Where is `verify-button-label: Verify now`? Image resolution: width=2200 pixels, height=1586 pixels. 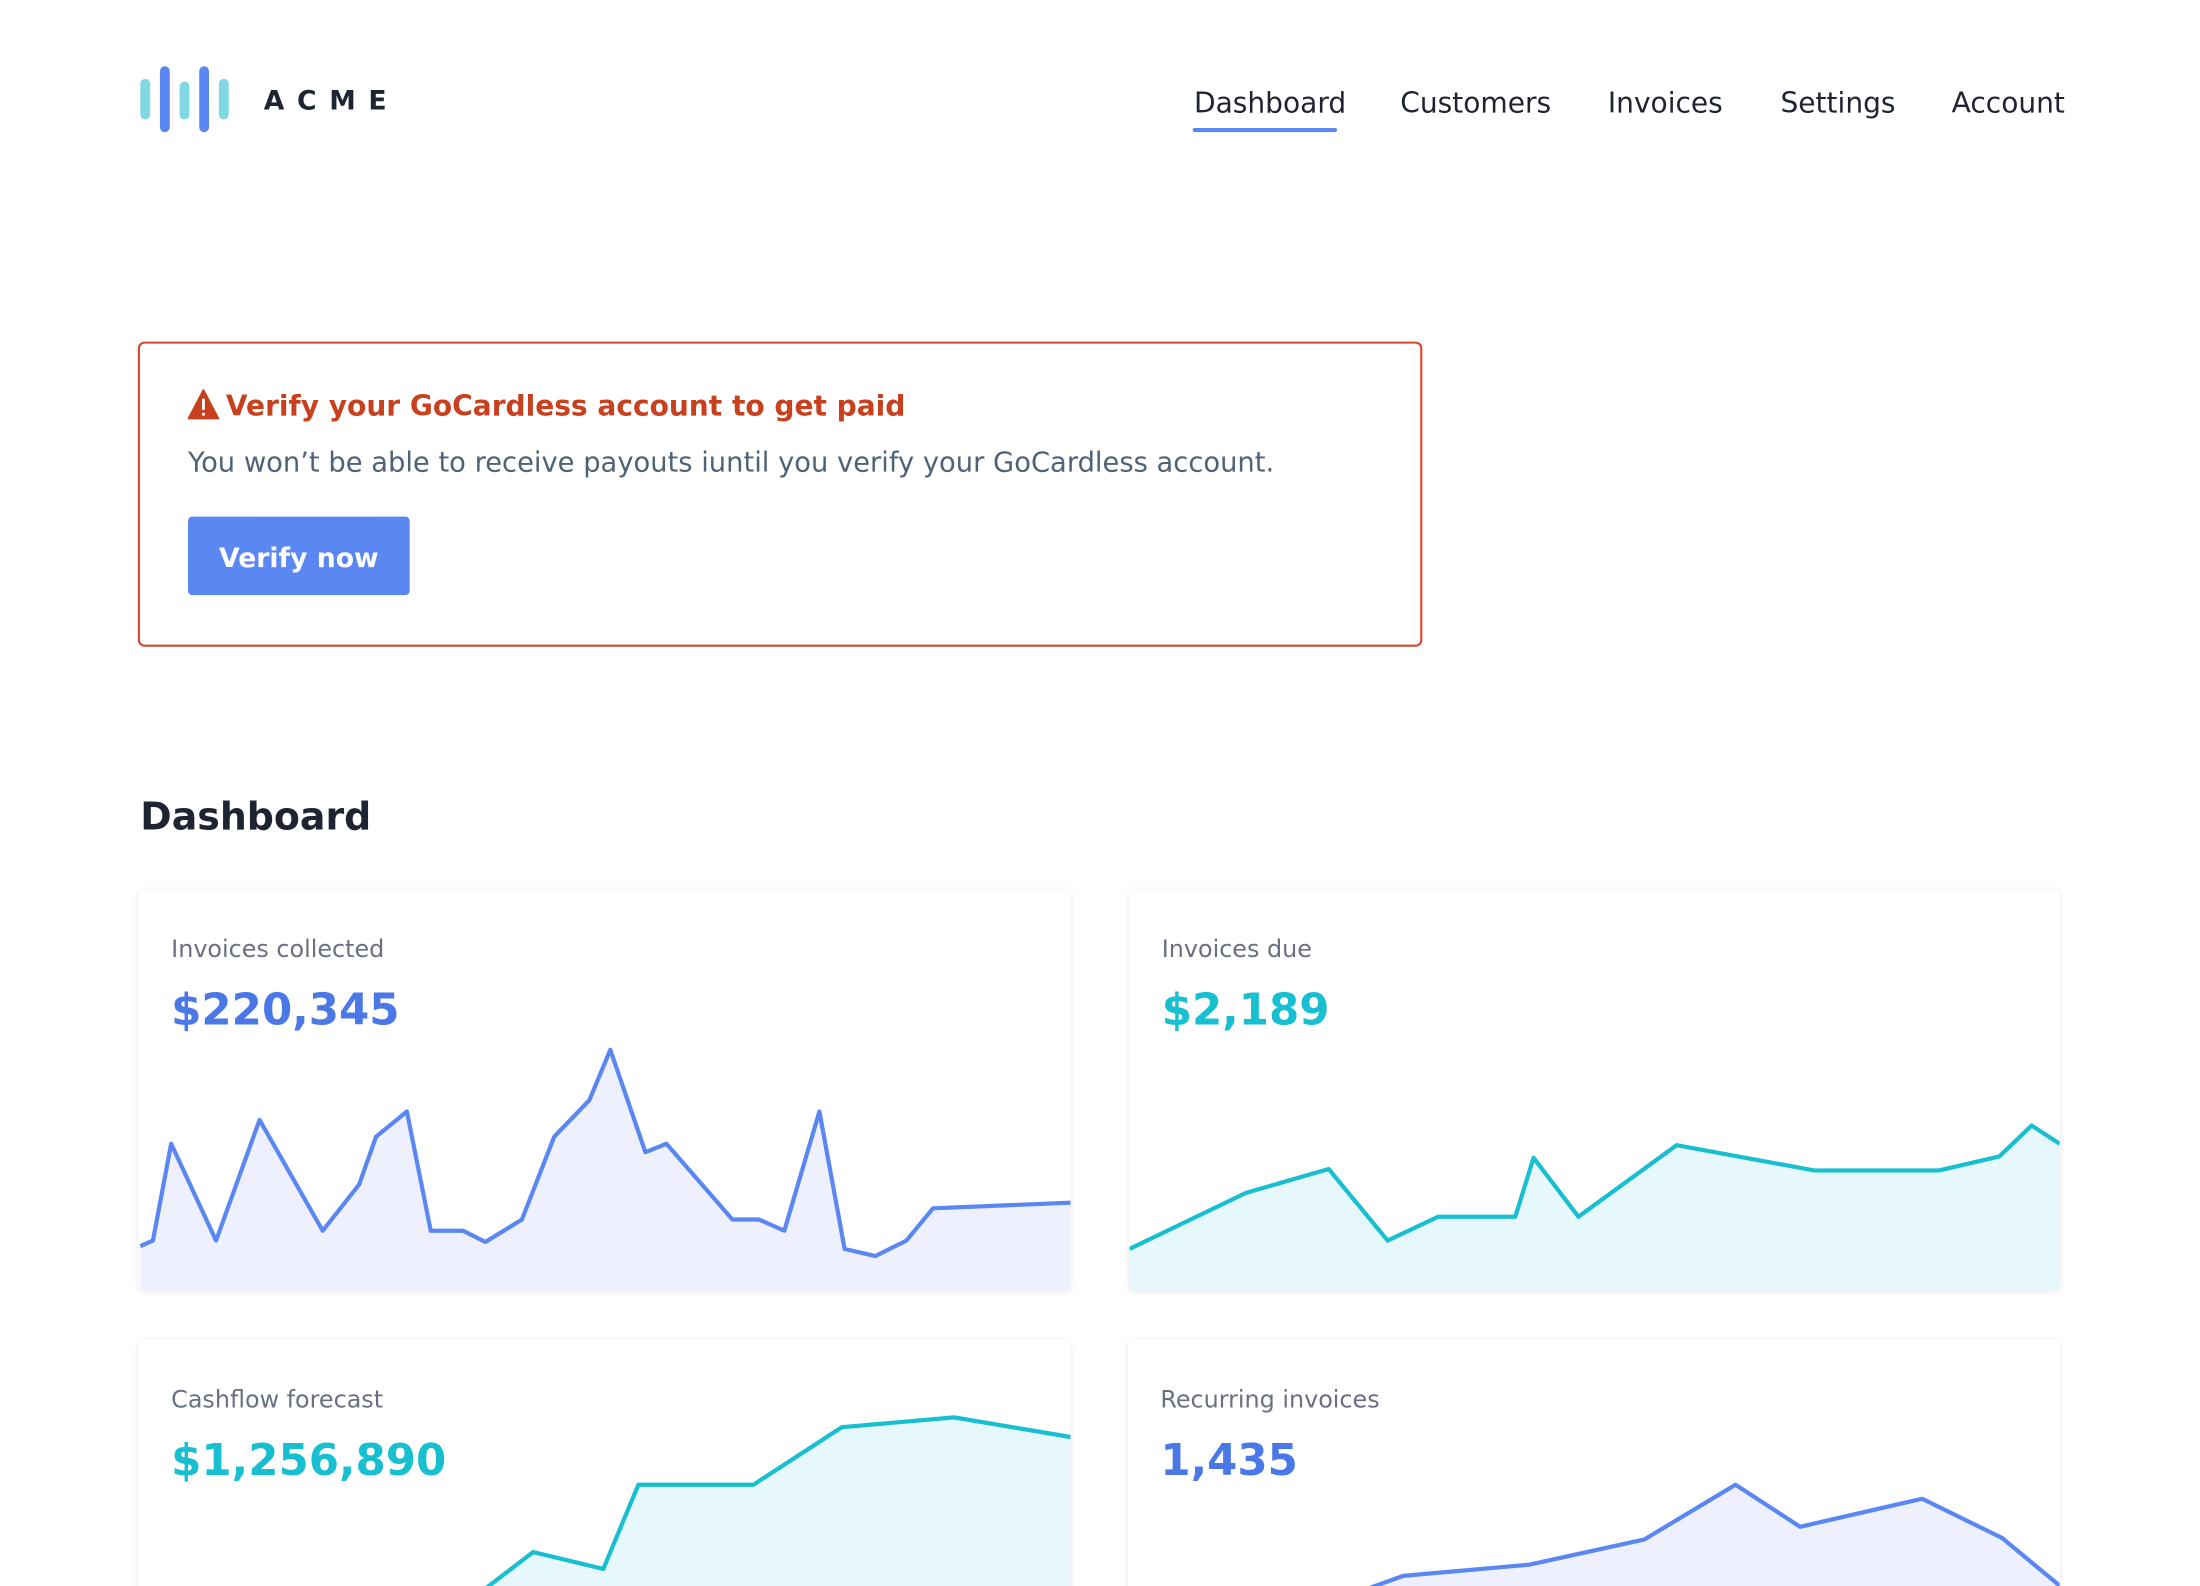 verify-button-label: Verify now is located at coordinates (299, 558).